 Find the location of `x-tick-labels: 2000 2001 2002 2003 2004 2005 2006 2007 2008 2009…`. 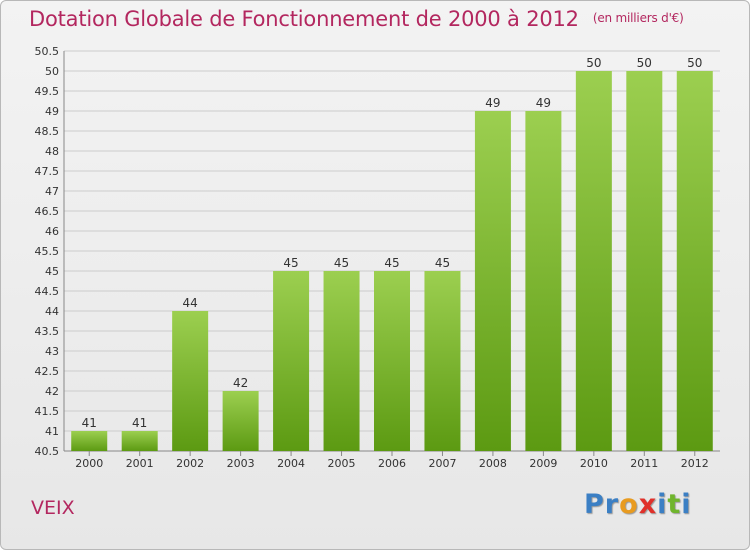

x-tick-labels: 2000 2001 2002 2003 2004 2005 2006 2007 2008 2009… is located at coordinates (392, 463).